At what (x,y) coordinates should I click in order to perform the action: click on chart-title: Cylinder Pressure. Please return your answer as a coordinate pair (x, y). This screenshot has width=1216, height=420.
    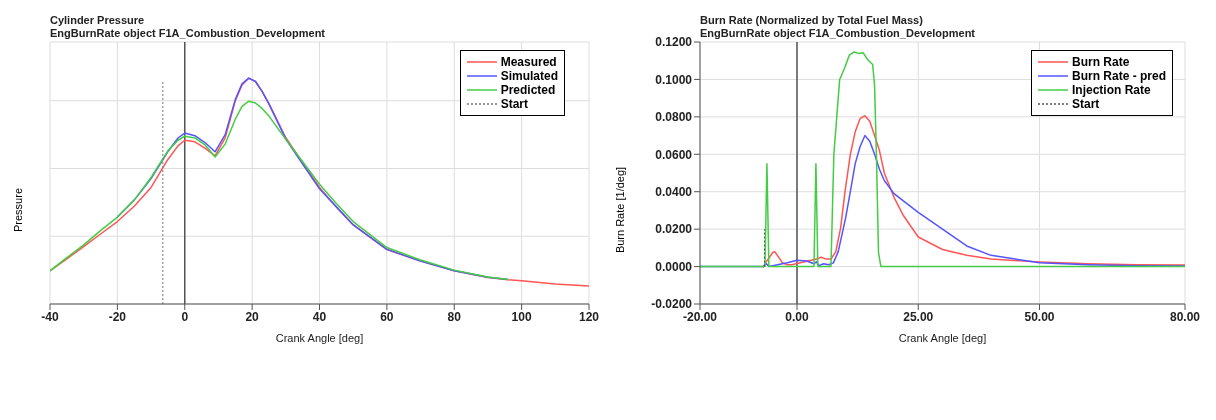
    Looking at the image, I should click on (98, 20).